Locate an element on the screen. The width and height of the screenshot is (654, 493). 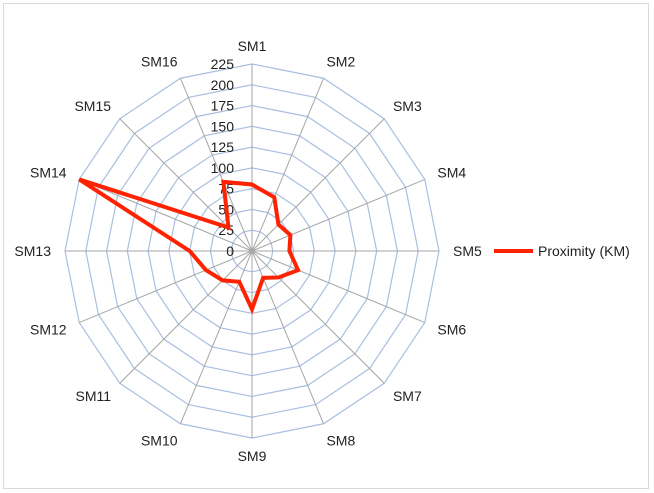
category-label-sm13: SM13 is located at coordinates (32, 251).